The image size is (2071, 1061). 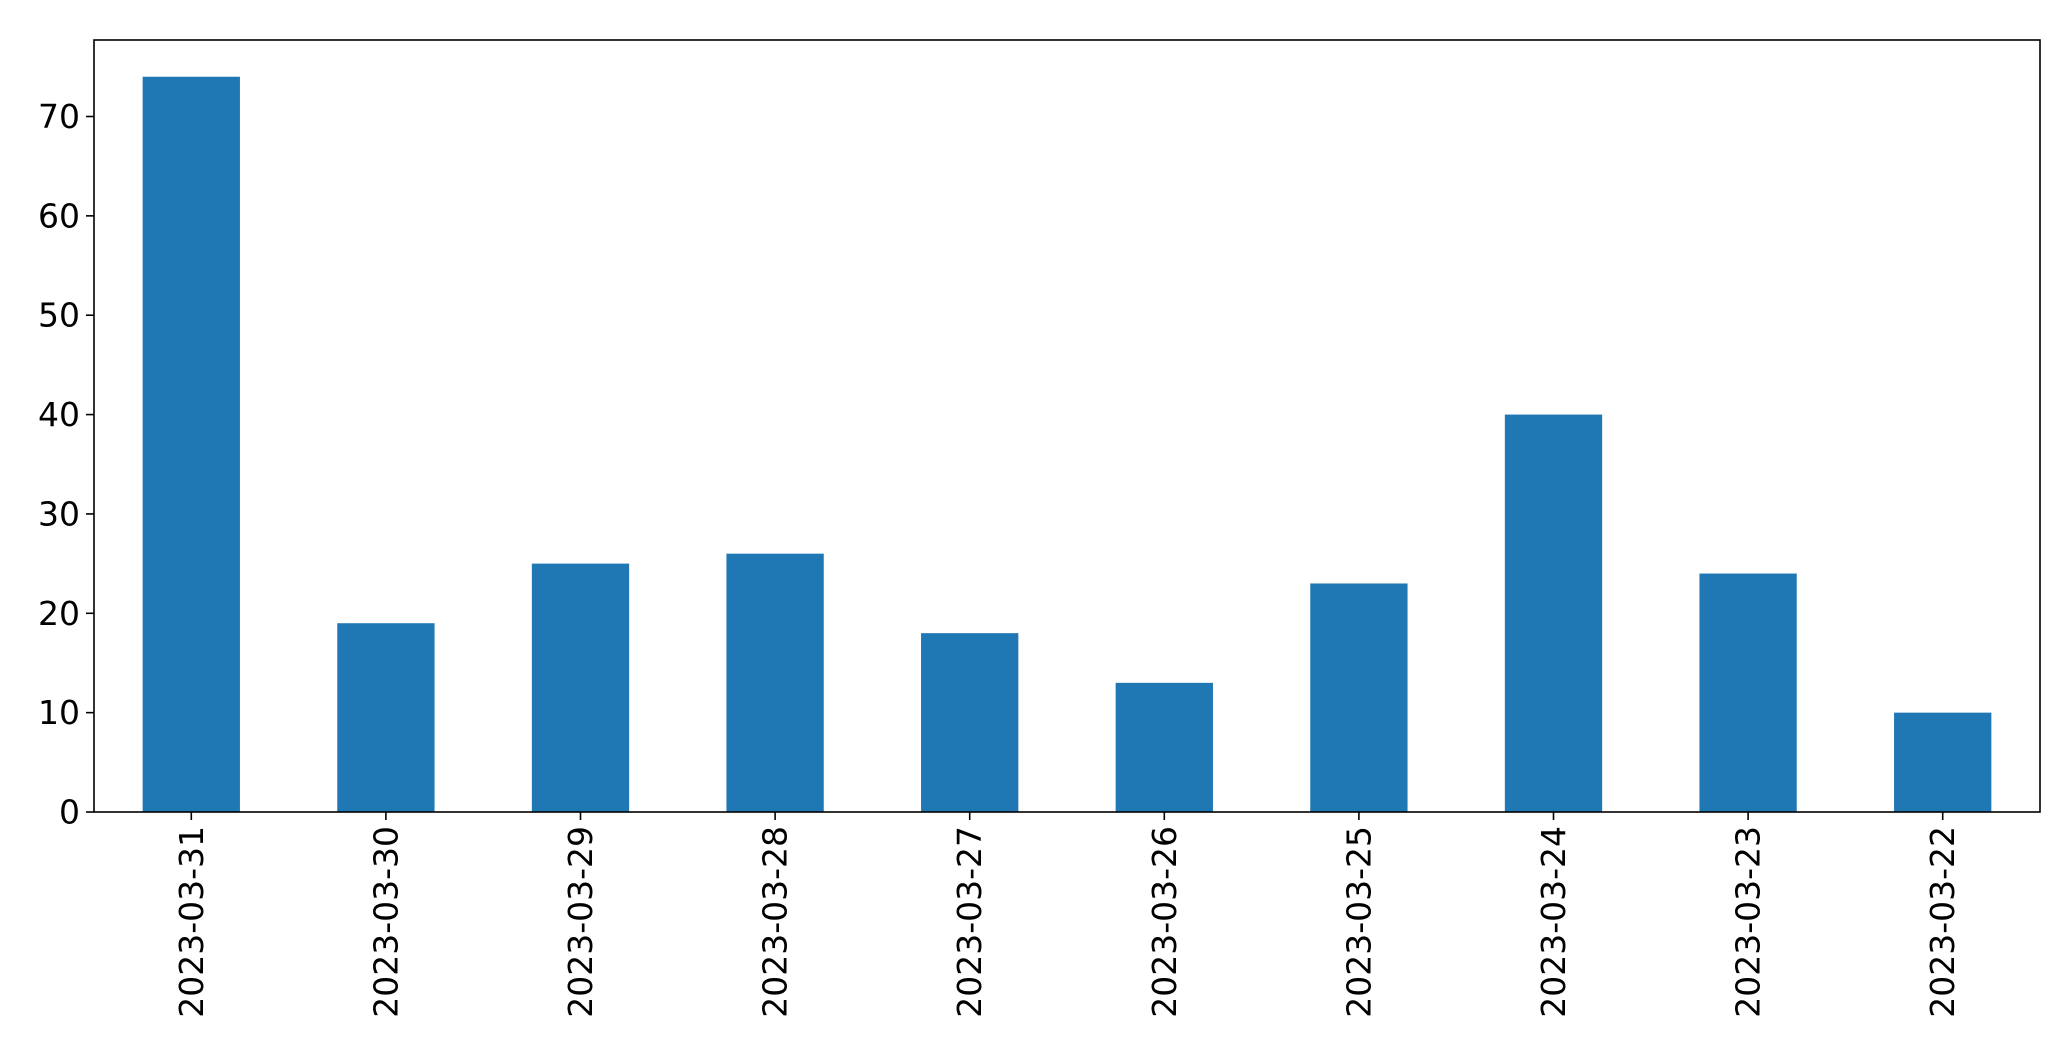 What do you see at coordinates (59, 613) in the screenshot?
I see `y-tick-label: 20` at bounding box center [59, 613].